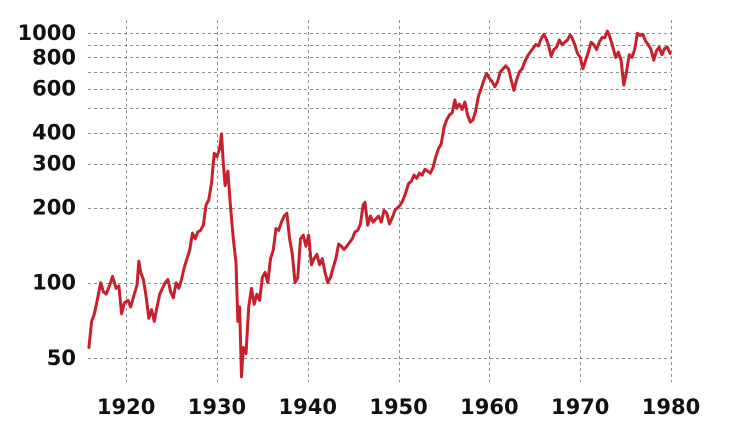  I want to click on x-tick-label: 1950, so click(398, 407).